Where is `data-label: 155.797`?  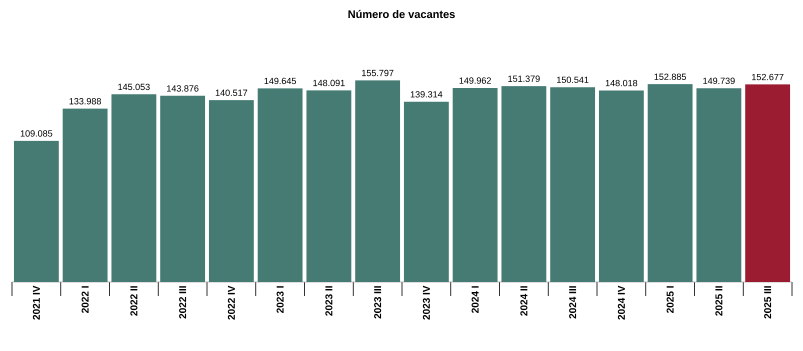
data-label: 155.797 is located at coordinates (378, 73).